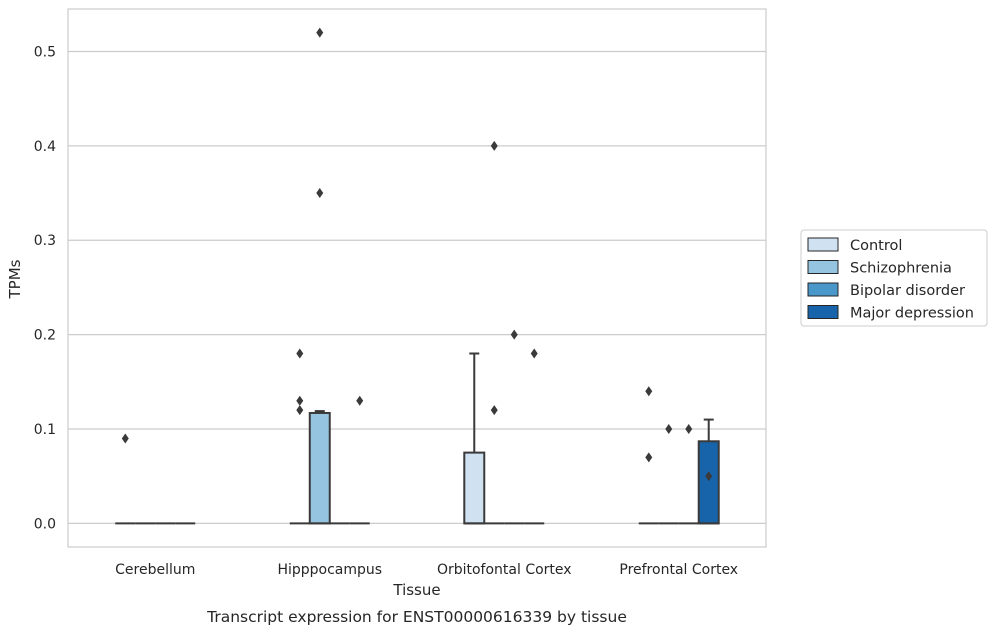  Describe the element at coordinates (45, 336) in the screenshot. I see `y-tick-label: 0.2` at that location.